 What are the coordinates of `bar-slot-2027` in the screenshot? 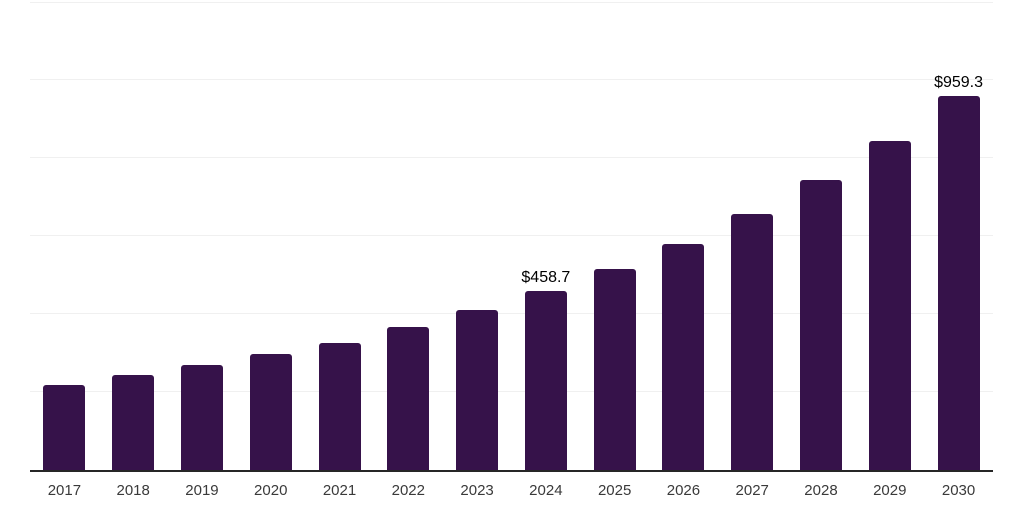 It's located at (752, 236).